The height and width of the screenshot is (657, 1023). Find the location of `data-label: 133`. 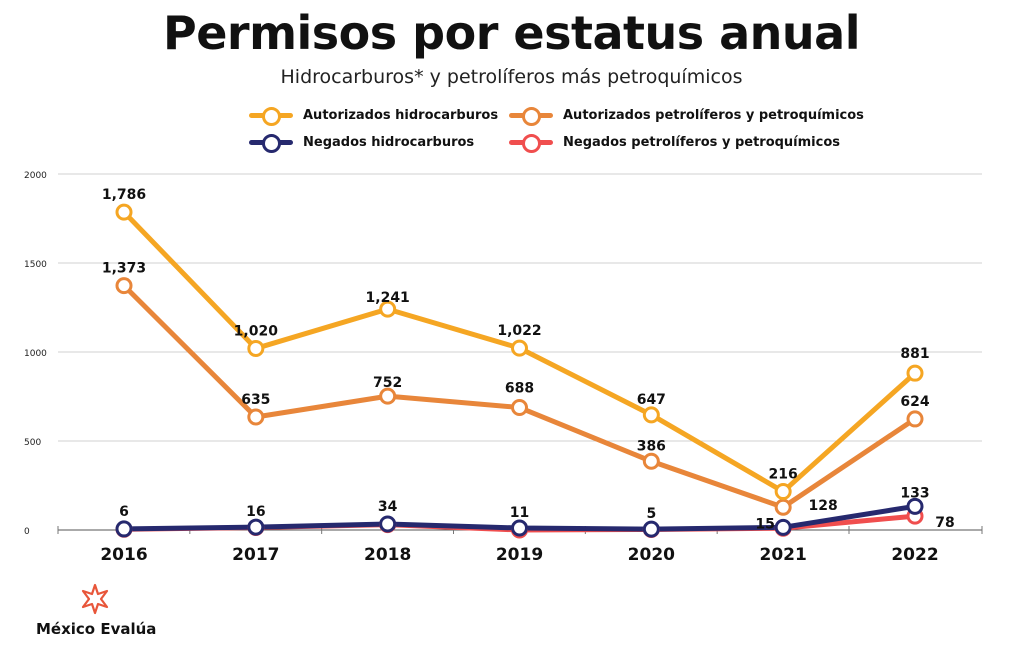

data-label: 133 is located at coordinates (914, 493).